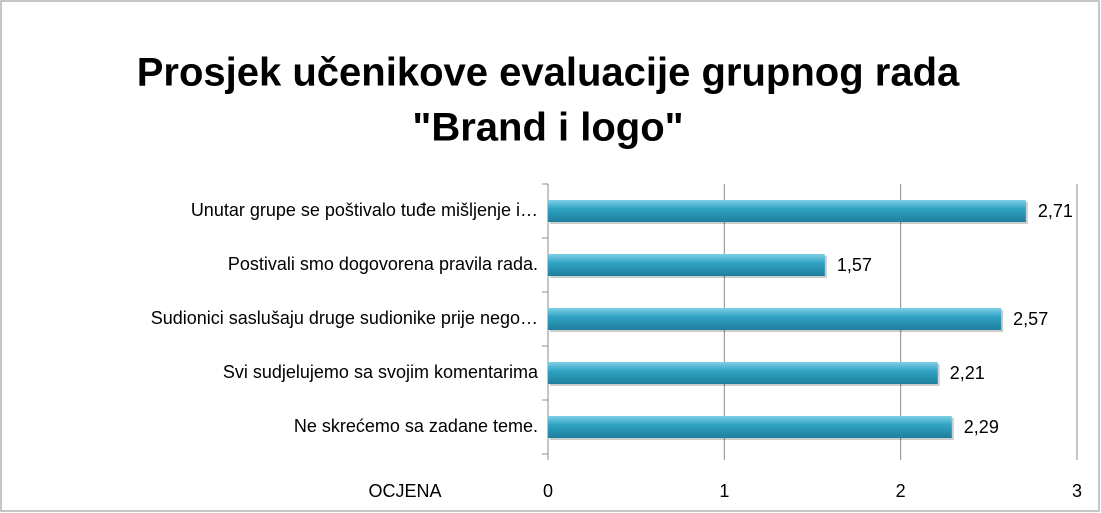  I want to click on chart-title: "Brand i logo", so click(547, 128).